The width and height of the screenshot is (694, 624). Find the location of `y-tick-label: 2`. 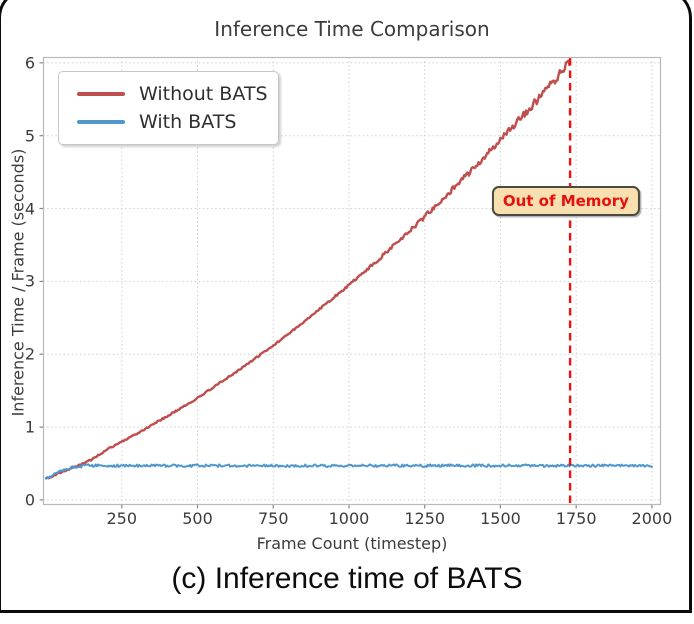

y-tick-label: 2 is located at coordinates (29, 354).